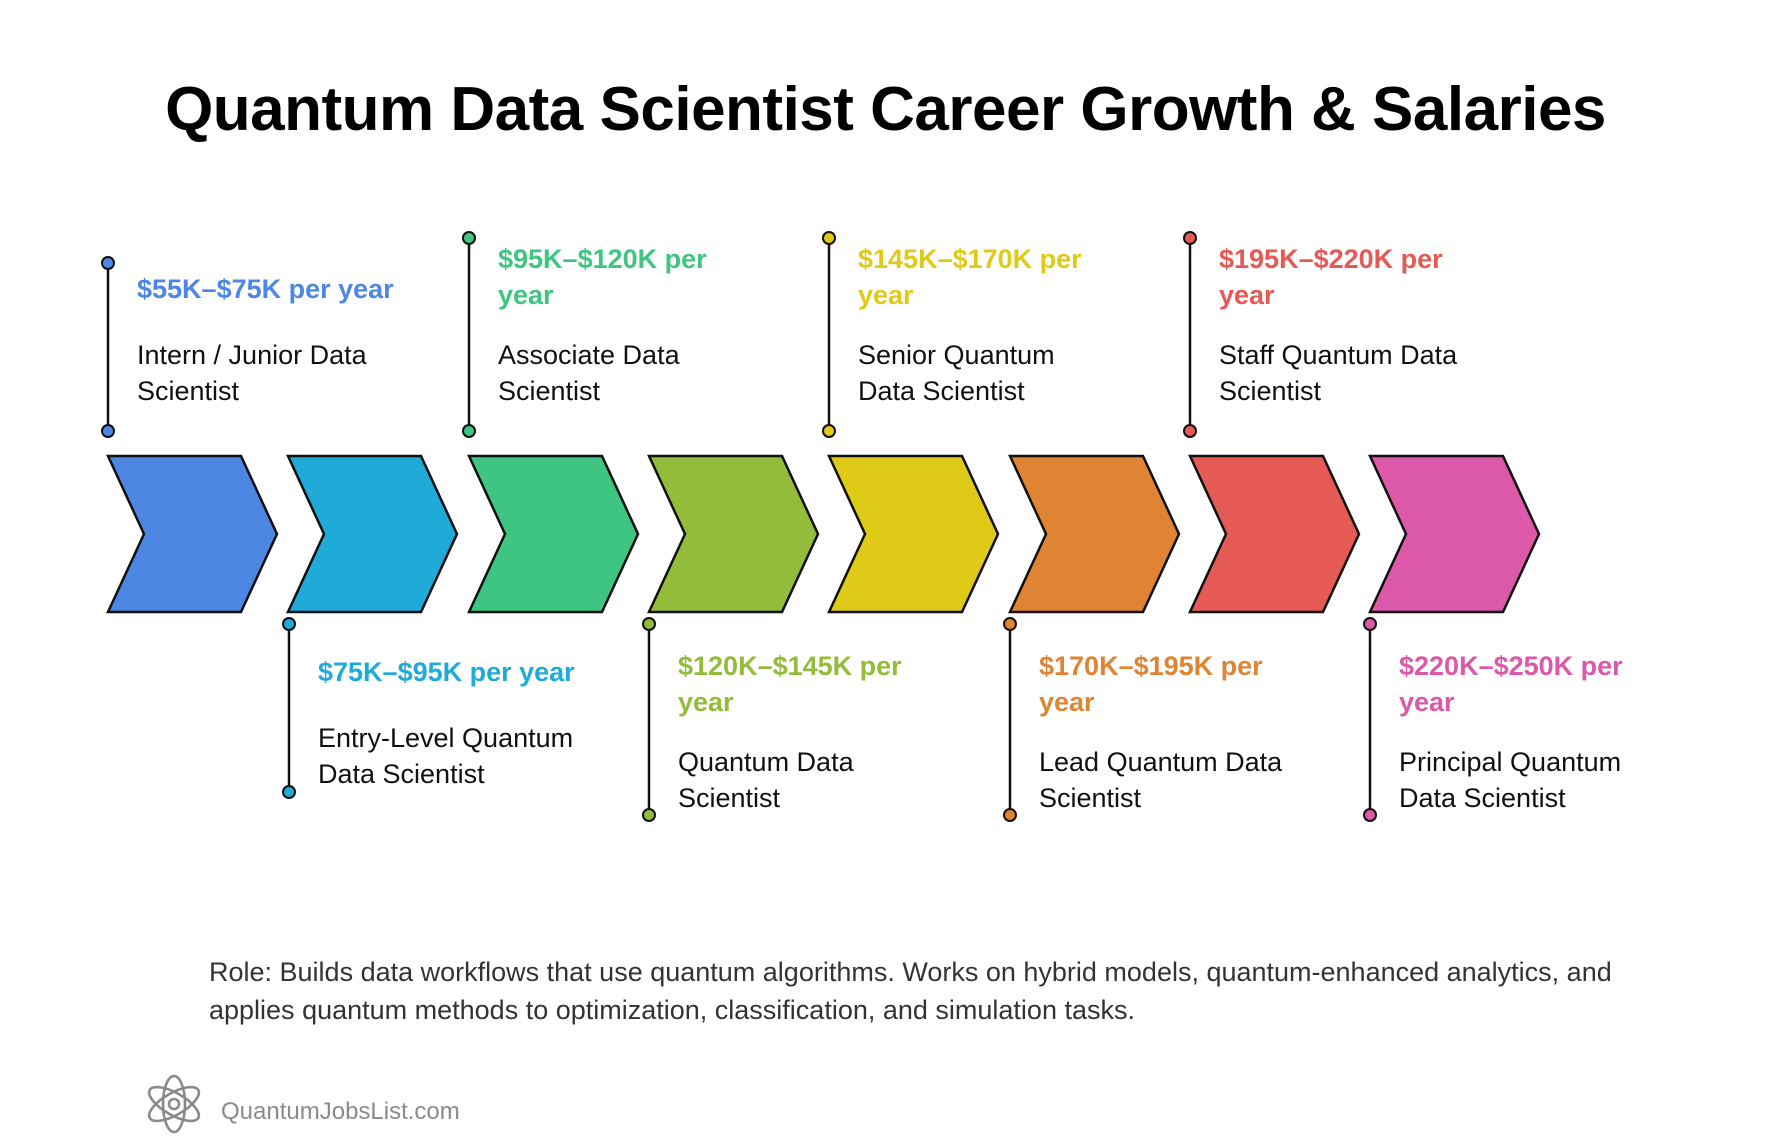 Image resolution: width=1771 pixels, height=1147 pixels. I want to click on stage-role: Quantum Data Scientist, so click(766, 780).